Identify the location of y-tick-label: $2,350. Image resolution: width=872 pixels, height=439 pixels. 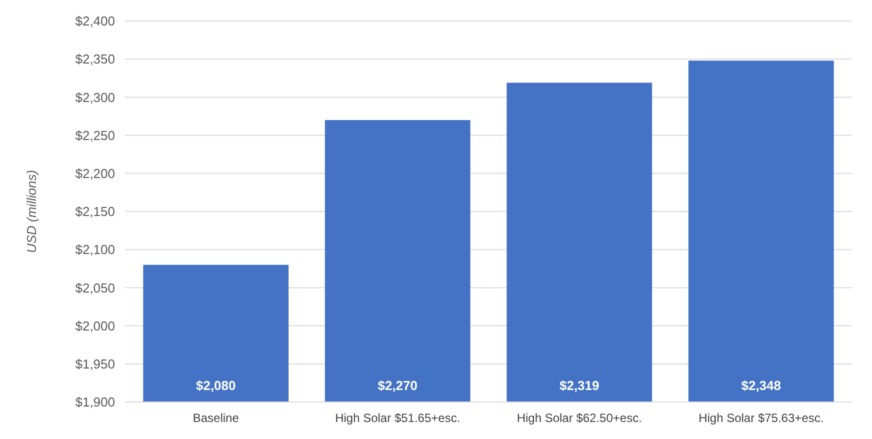
(95, 59).